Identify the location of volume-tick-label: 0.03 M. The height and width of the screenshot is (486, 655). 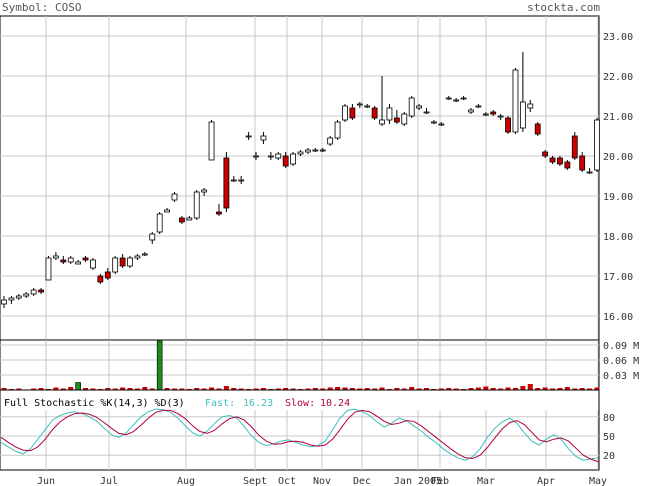
(621, 376).